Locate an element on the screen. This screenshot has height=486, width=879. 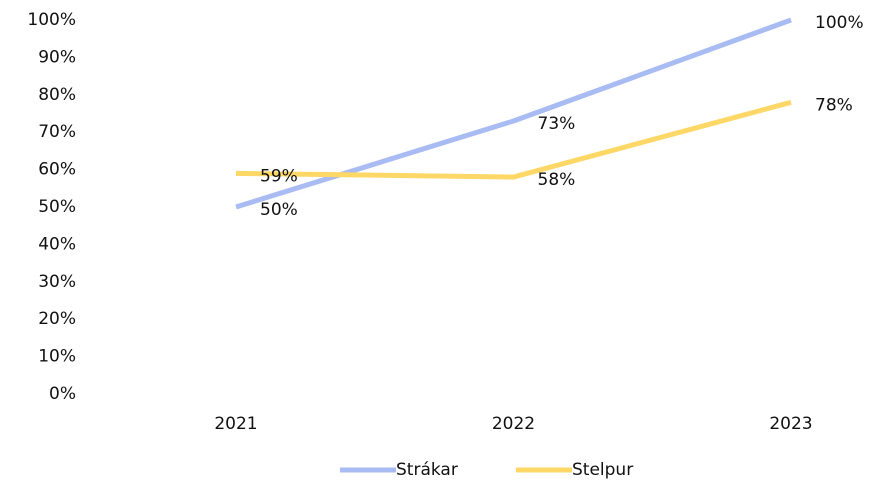
y-tick-label: 20% is located at coordinates (57, 319).